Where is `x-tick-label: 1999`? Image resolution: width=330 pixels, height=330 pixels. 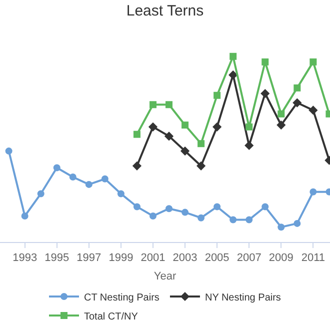 x-tick-label: 1999 is located at coordinates (121, 258).